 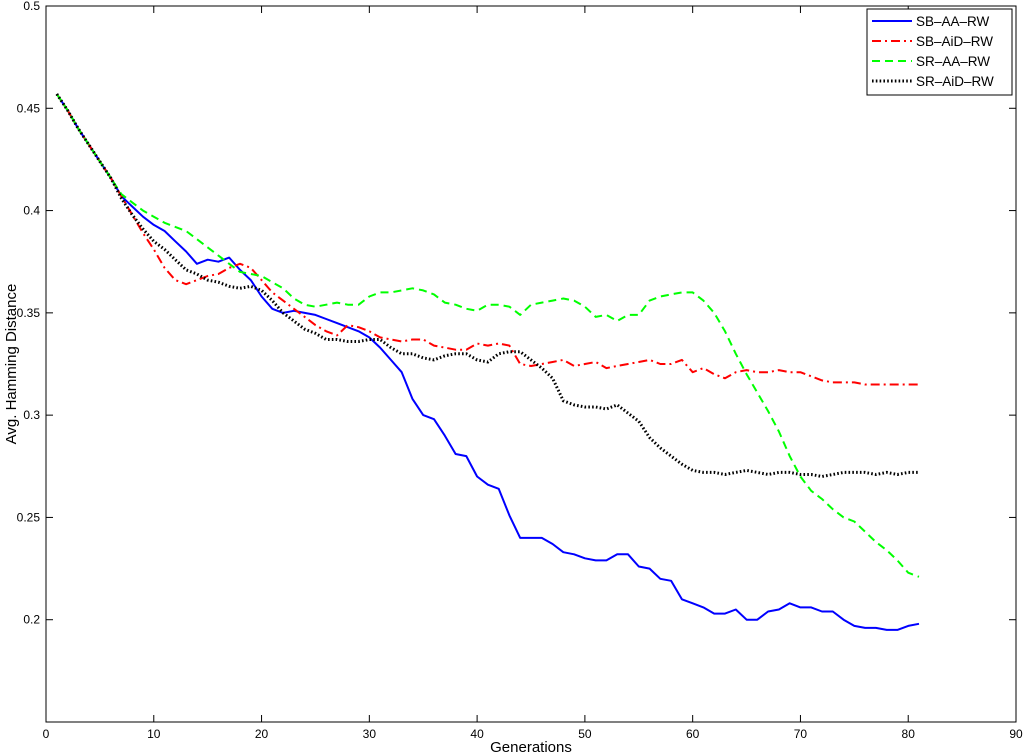 I want to click on legend-entry-label: SB–AiD–RW, so click(x=954, y=41).